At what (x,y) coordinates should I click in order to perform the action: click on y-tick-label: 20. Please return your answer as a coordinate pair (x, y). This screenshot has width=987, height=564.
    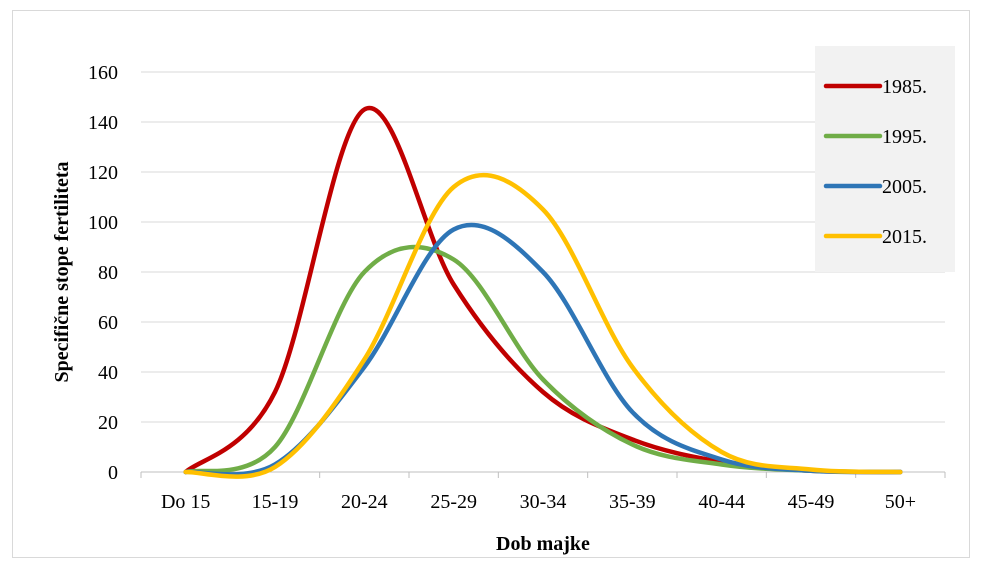
    Looking at the image, I should click on (108, 423).